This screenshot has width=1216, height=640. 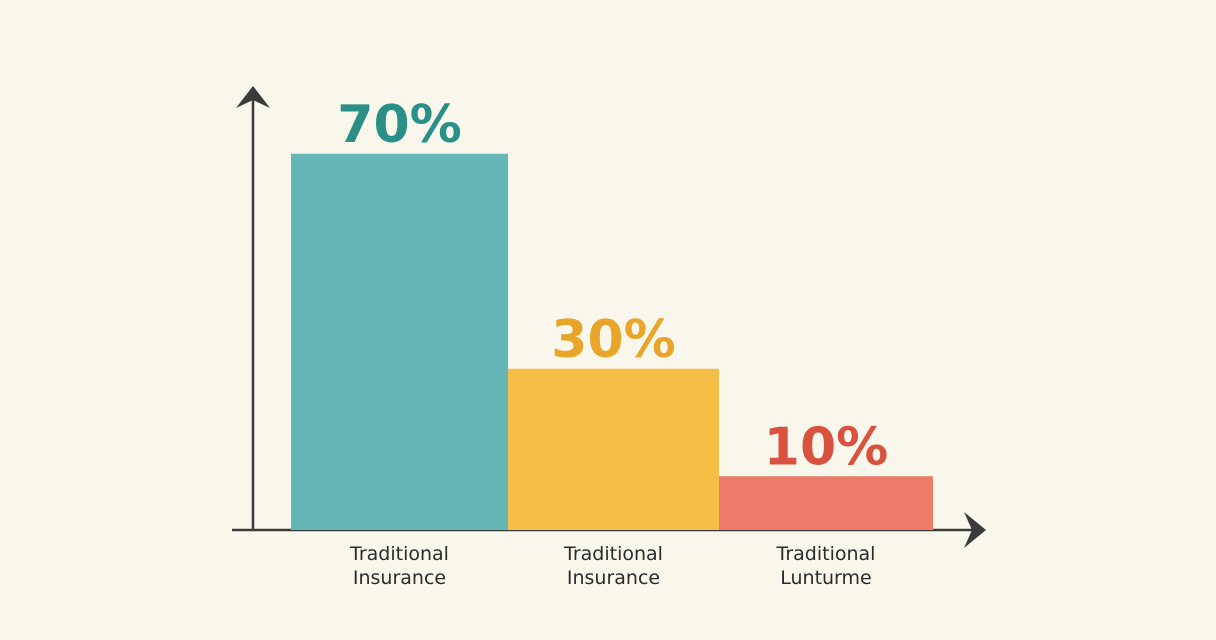 What do you see at coordinates (975, 530) in the screenshot?
I see `x-axis-arrow` at bounding box center [975, 530].